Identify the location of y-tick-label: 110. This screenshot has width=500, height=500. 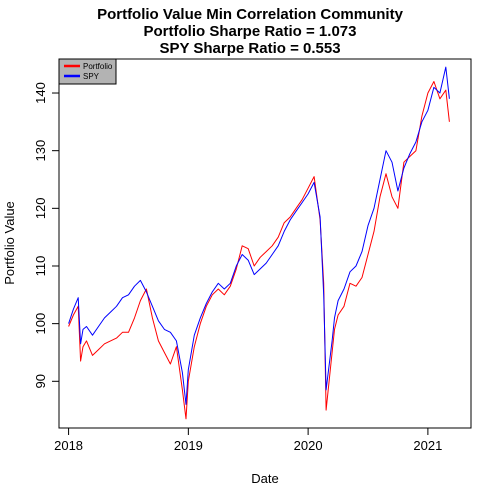
(40, 266).